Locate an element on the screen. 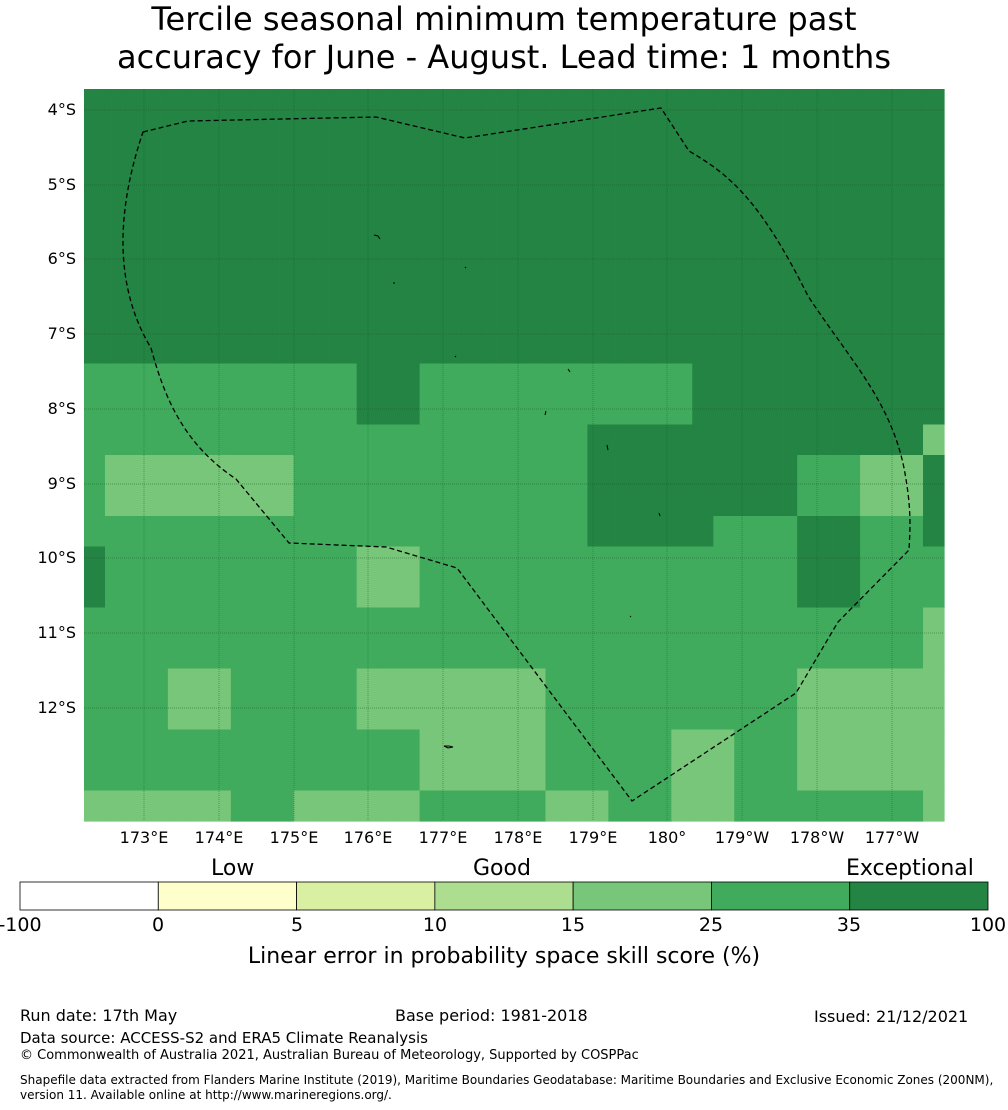  lon-label: 177°W is located at coordinates (892, 837).